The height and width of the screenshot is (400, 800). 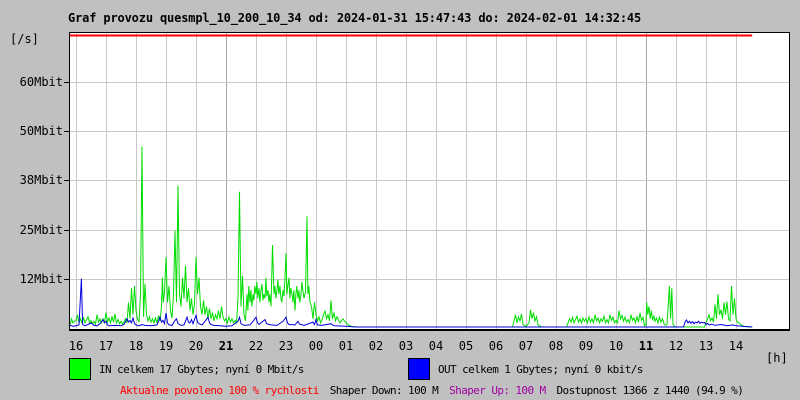 What do you see at coordinates (646, 346) in the screenshot?
I see `x-axis-tick-label: 11` at bounding box center [646, 346].